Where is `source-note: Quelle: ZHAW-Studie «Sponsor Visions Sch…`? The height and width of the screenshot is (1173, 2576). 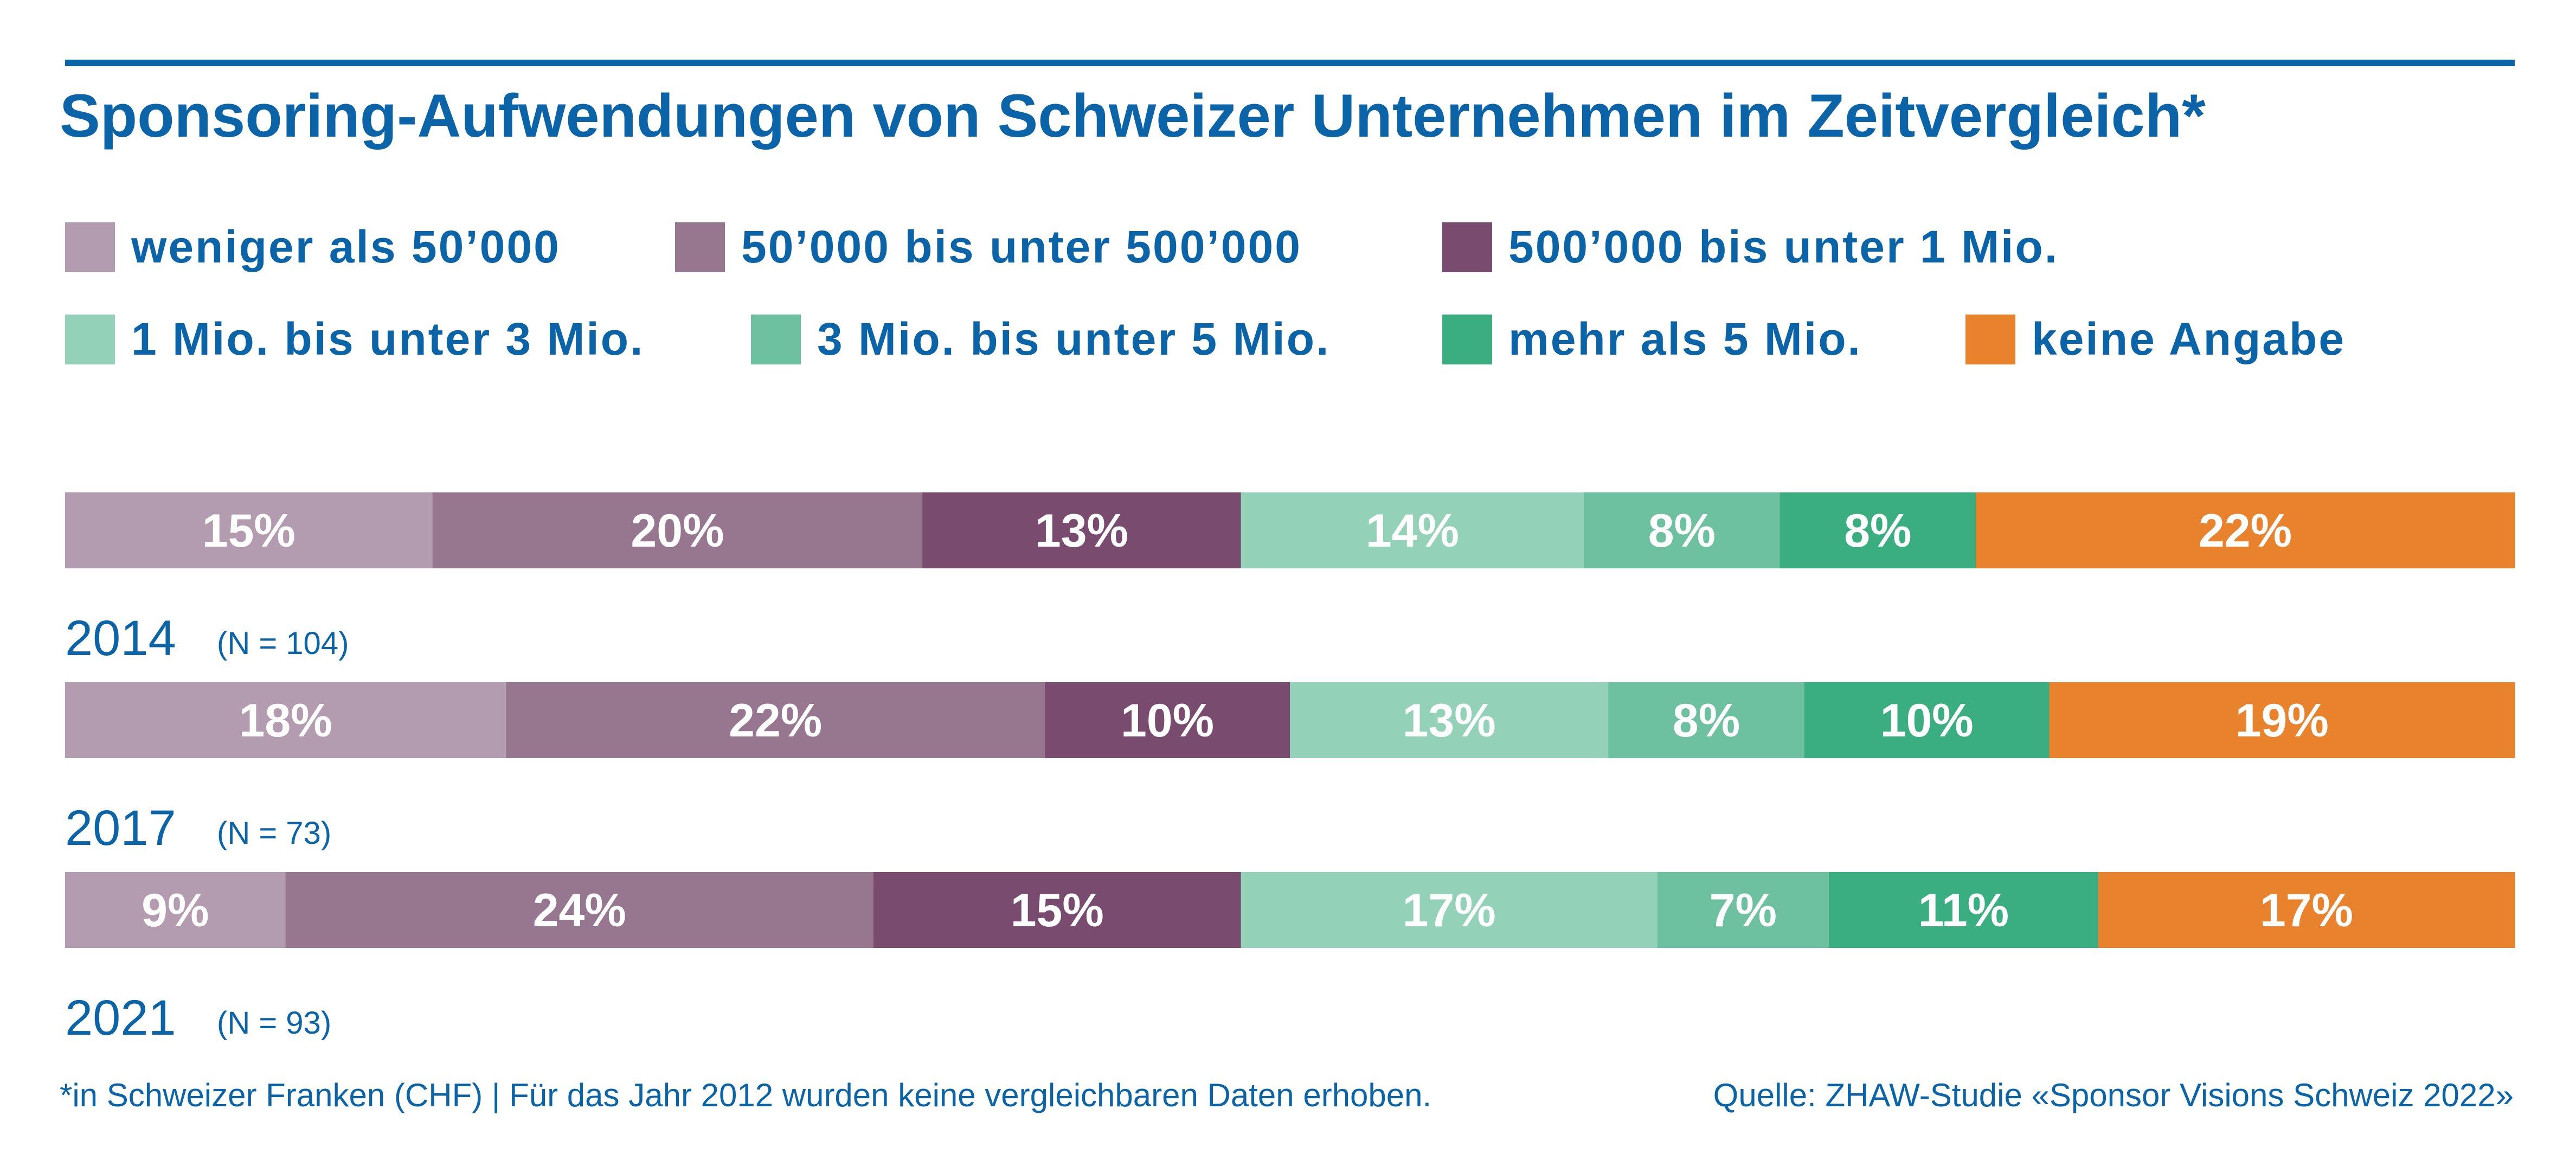
source-note: Quelle: ZHAW-Studie «Sponsor Visions Sch… is located at coordinates (2113, 1095).